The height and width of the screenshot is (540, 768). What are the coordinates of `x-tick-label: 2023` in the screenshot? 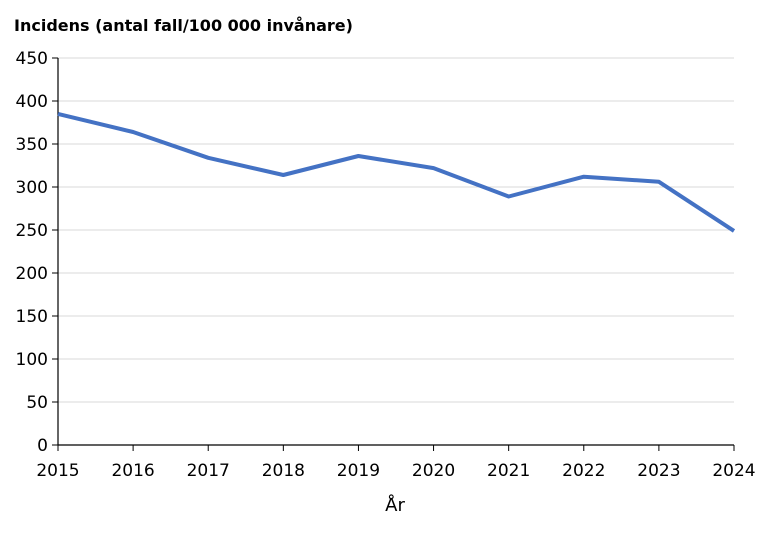 It's located at (658, 471).